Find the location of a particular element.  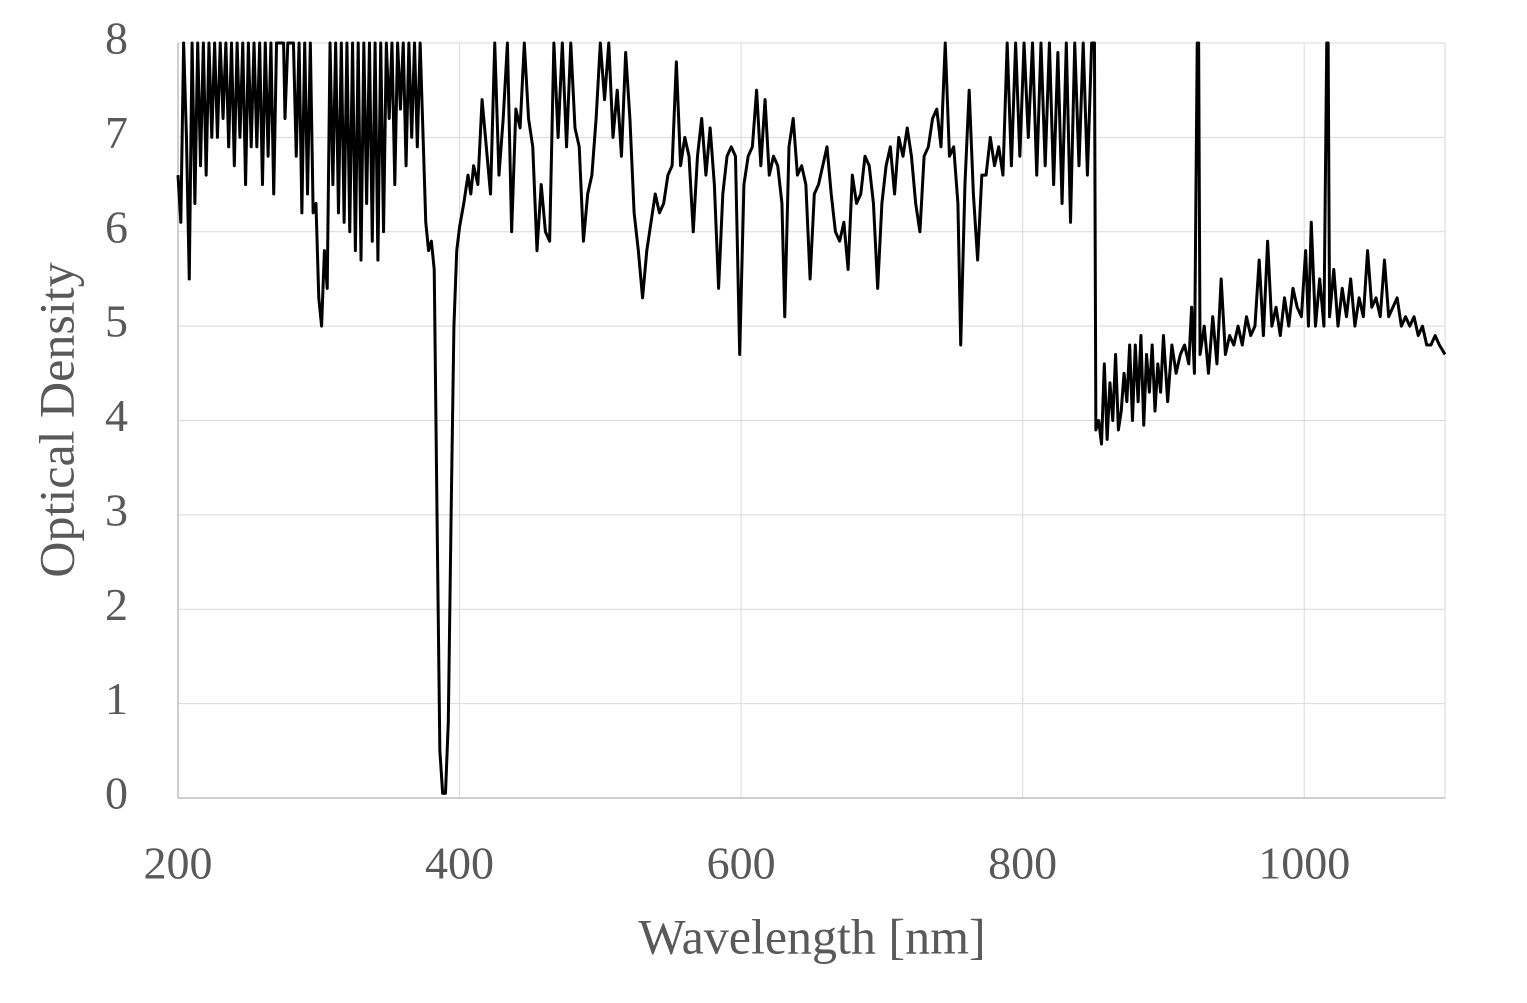

y-tick-label: 5 is located at coordinates (116, 321).